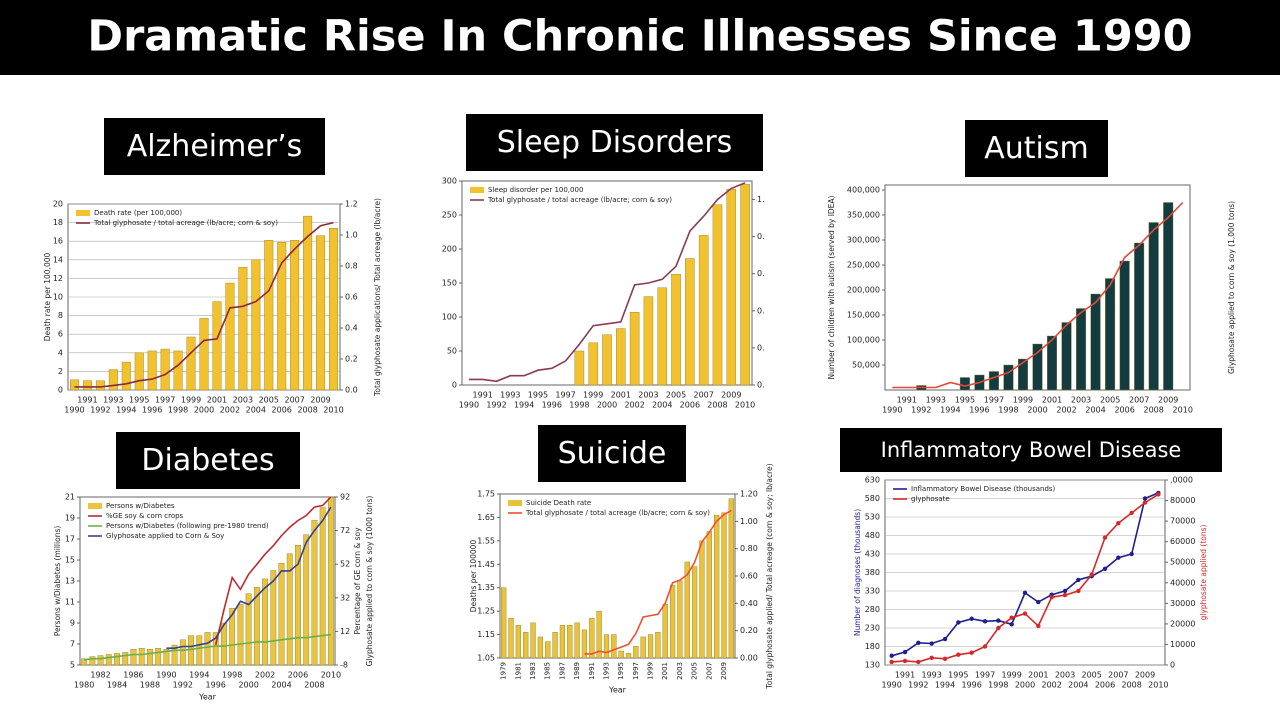 Image resolution: width=1280 pixels, height=720 pixels. I want to click on y-tick-label: 2, so click(60, 371).